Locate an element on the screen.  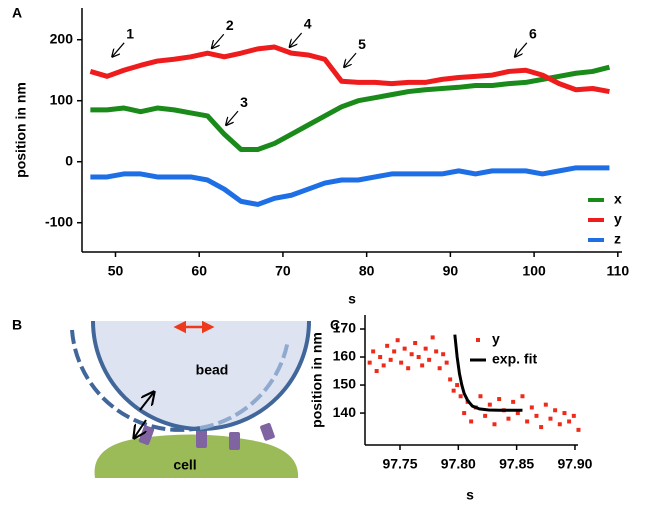
legend-swatch is located at coordinates (478, 340).